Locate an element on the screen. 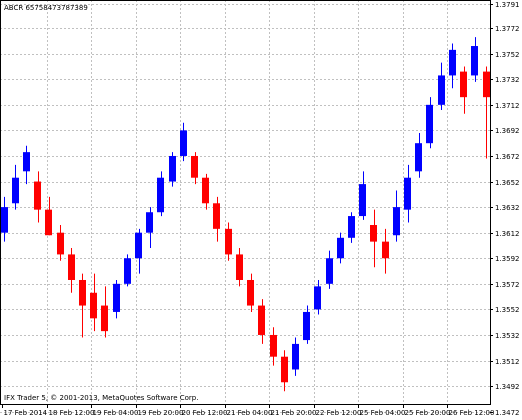  y-tick-label: 1.3692 is located at coordinates (507, 131).